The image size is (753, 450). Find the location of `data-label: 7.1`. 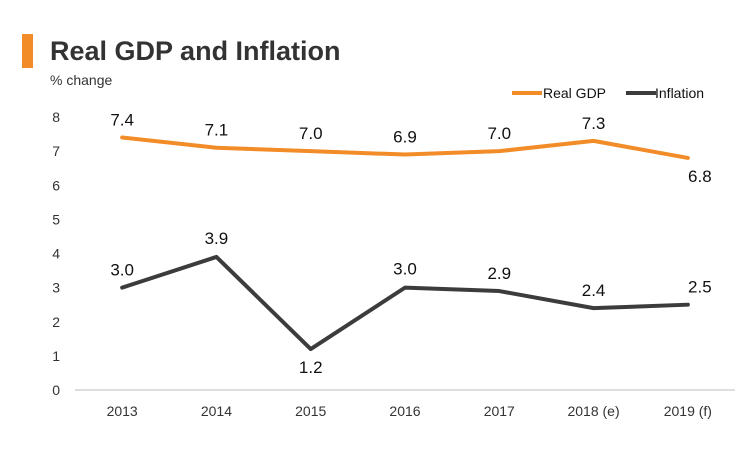

data-label: 7.1 is located at coordinates (217, 130).